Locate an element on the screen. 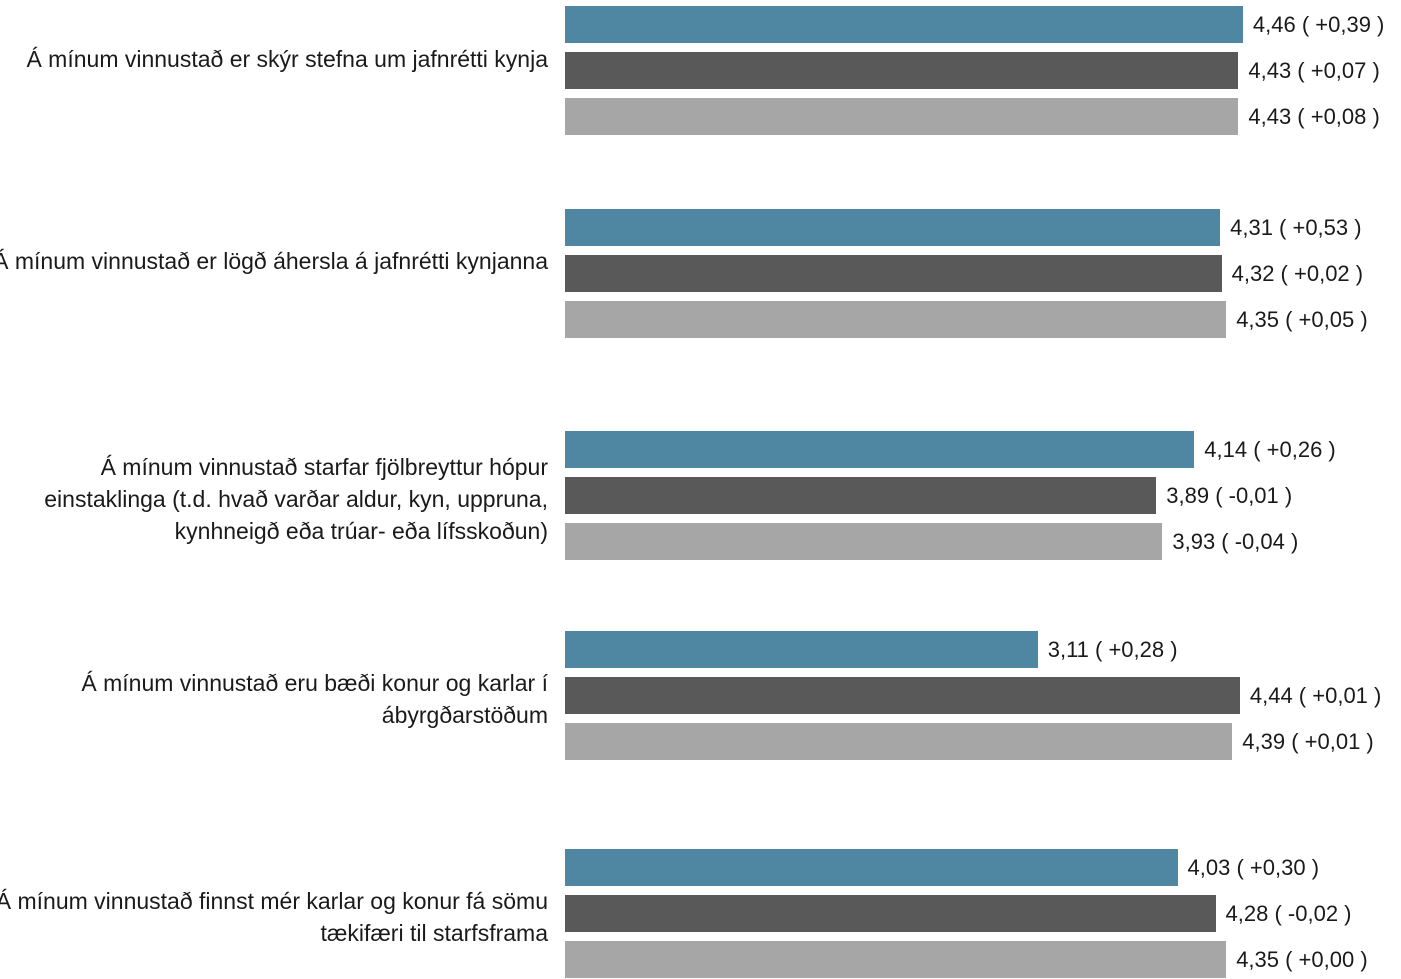 The width and height of the screenshot is (1401, 979). data-label: 3,93 ( -0,04 ) is located at coordinates (1235, 541).